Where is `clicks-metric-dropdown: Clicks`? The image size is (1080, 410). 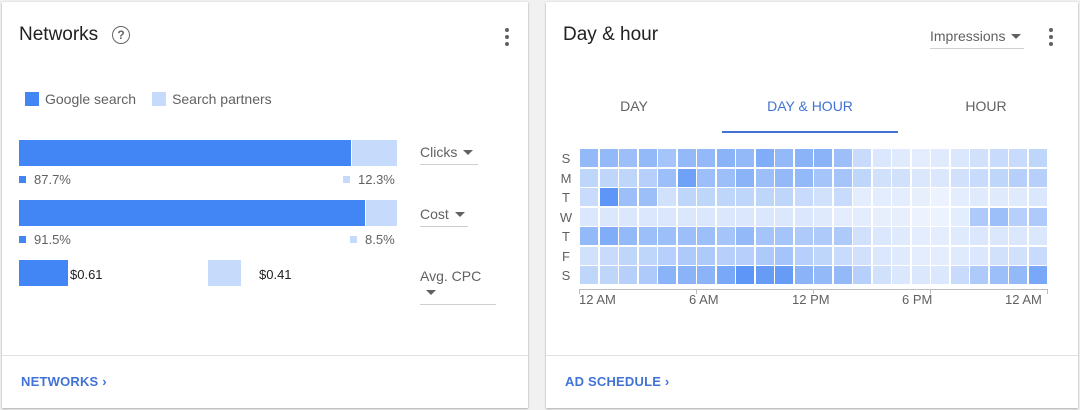 clicks-metric-dropdown: Clicks is located at coordinates (449, 154).